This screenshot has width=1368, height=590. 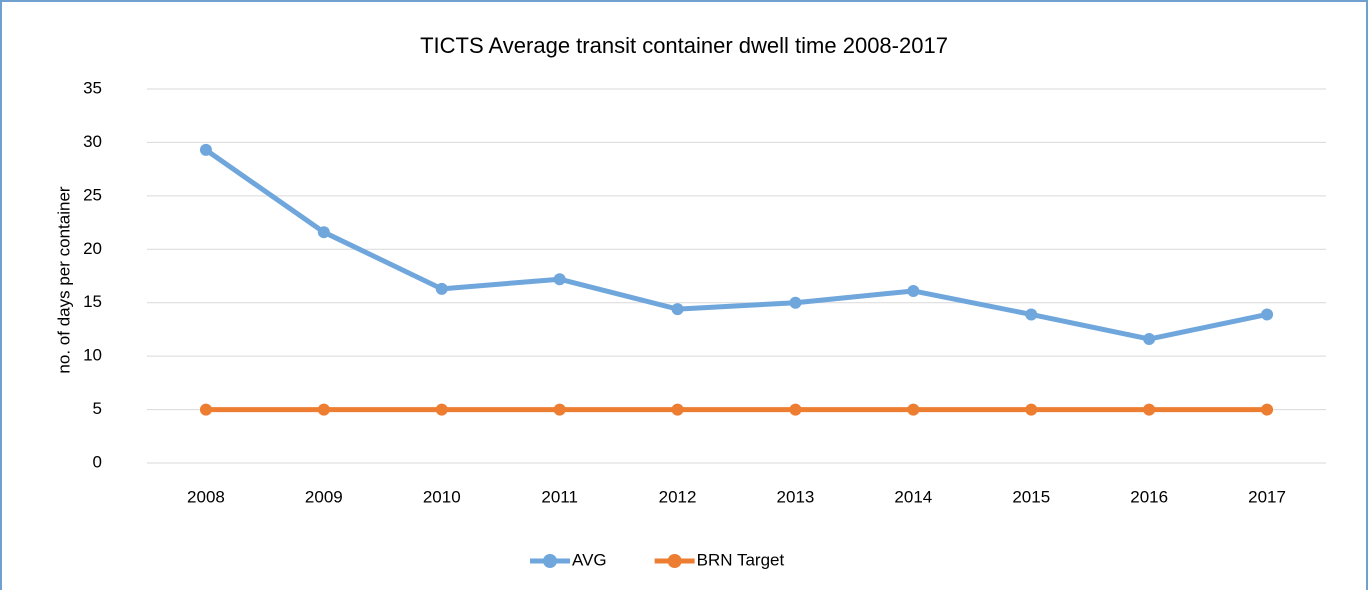 I want to click on legend-label: BRN Target, so click(x=741, y=559).